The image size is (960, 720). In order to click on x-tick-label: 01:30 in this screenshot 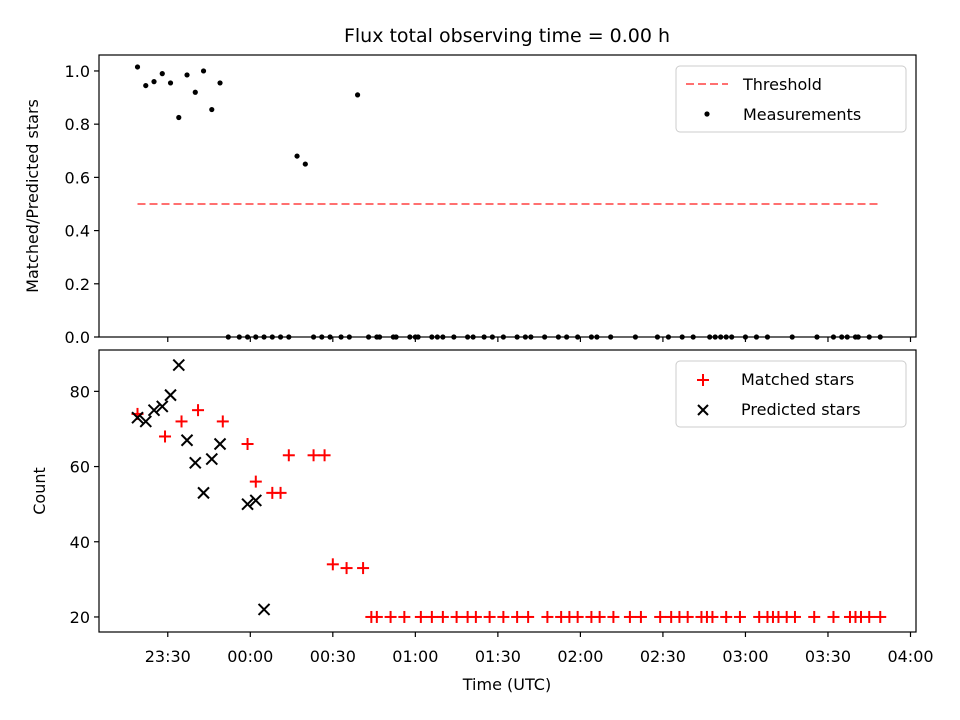, I will do `click(498, 656)`.